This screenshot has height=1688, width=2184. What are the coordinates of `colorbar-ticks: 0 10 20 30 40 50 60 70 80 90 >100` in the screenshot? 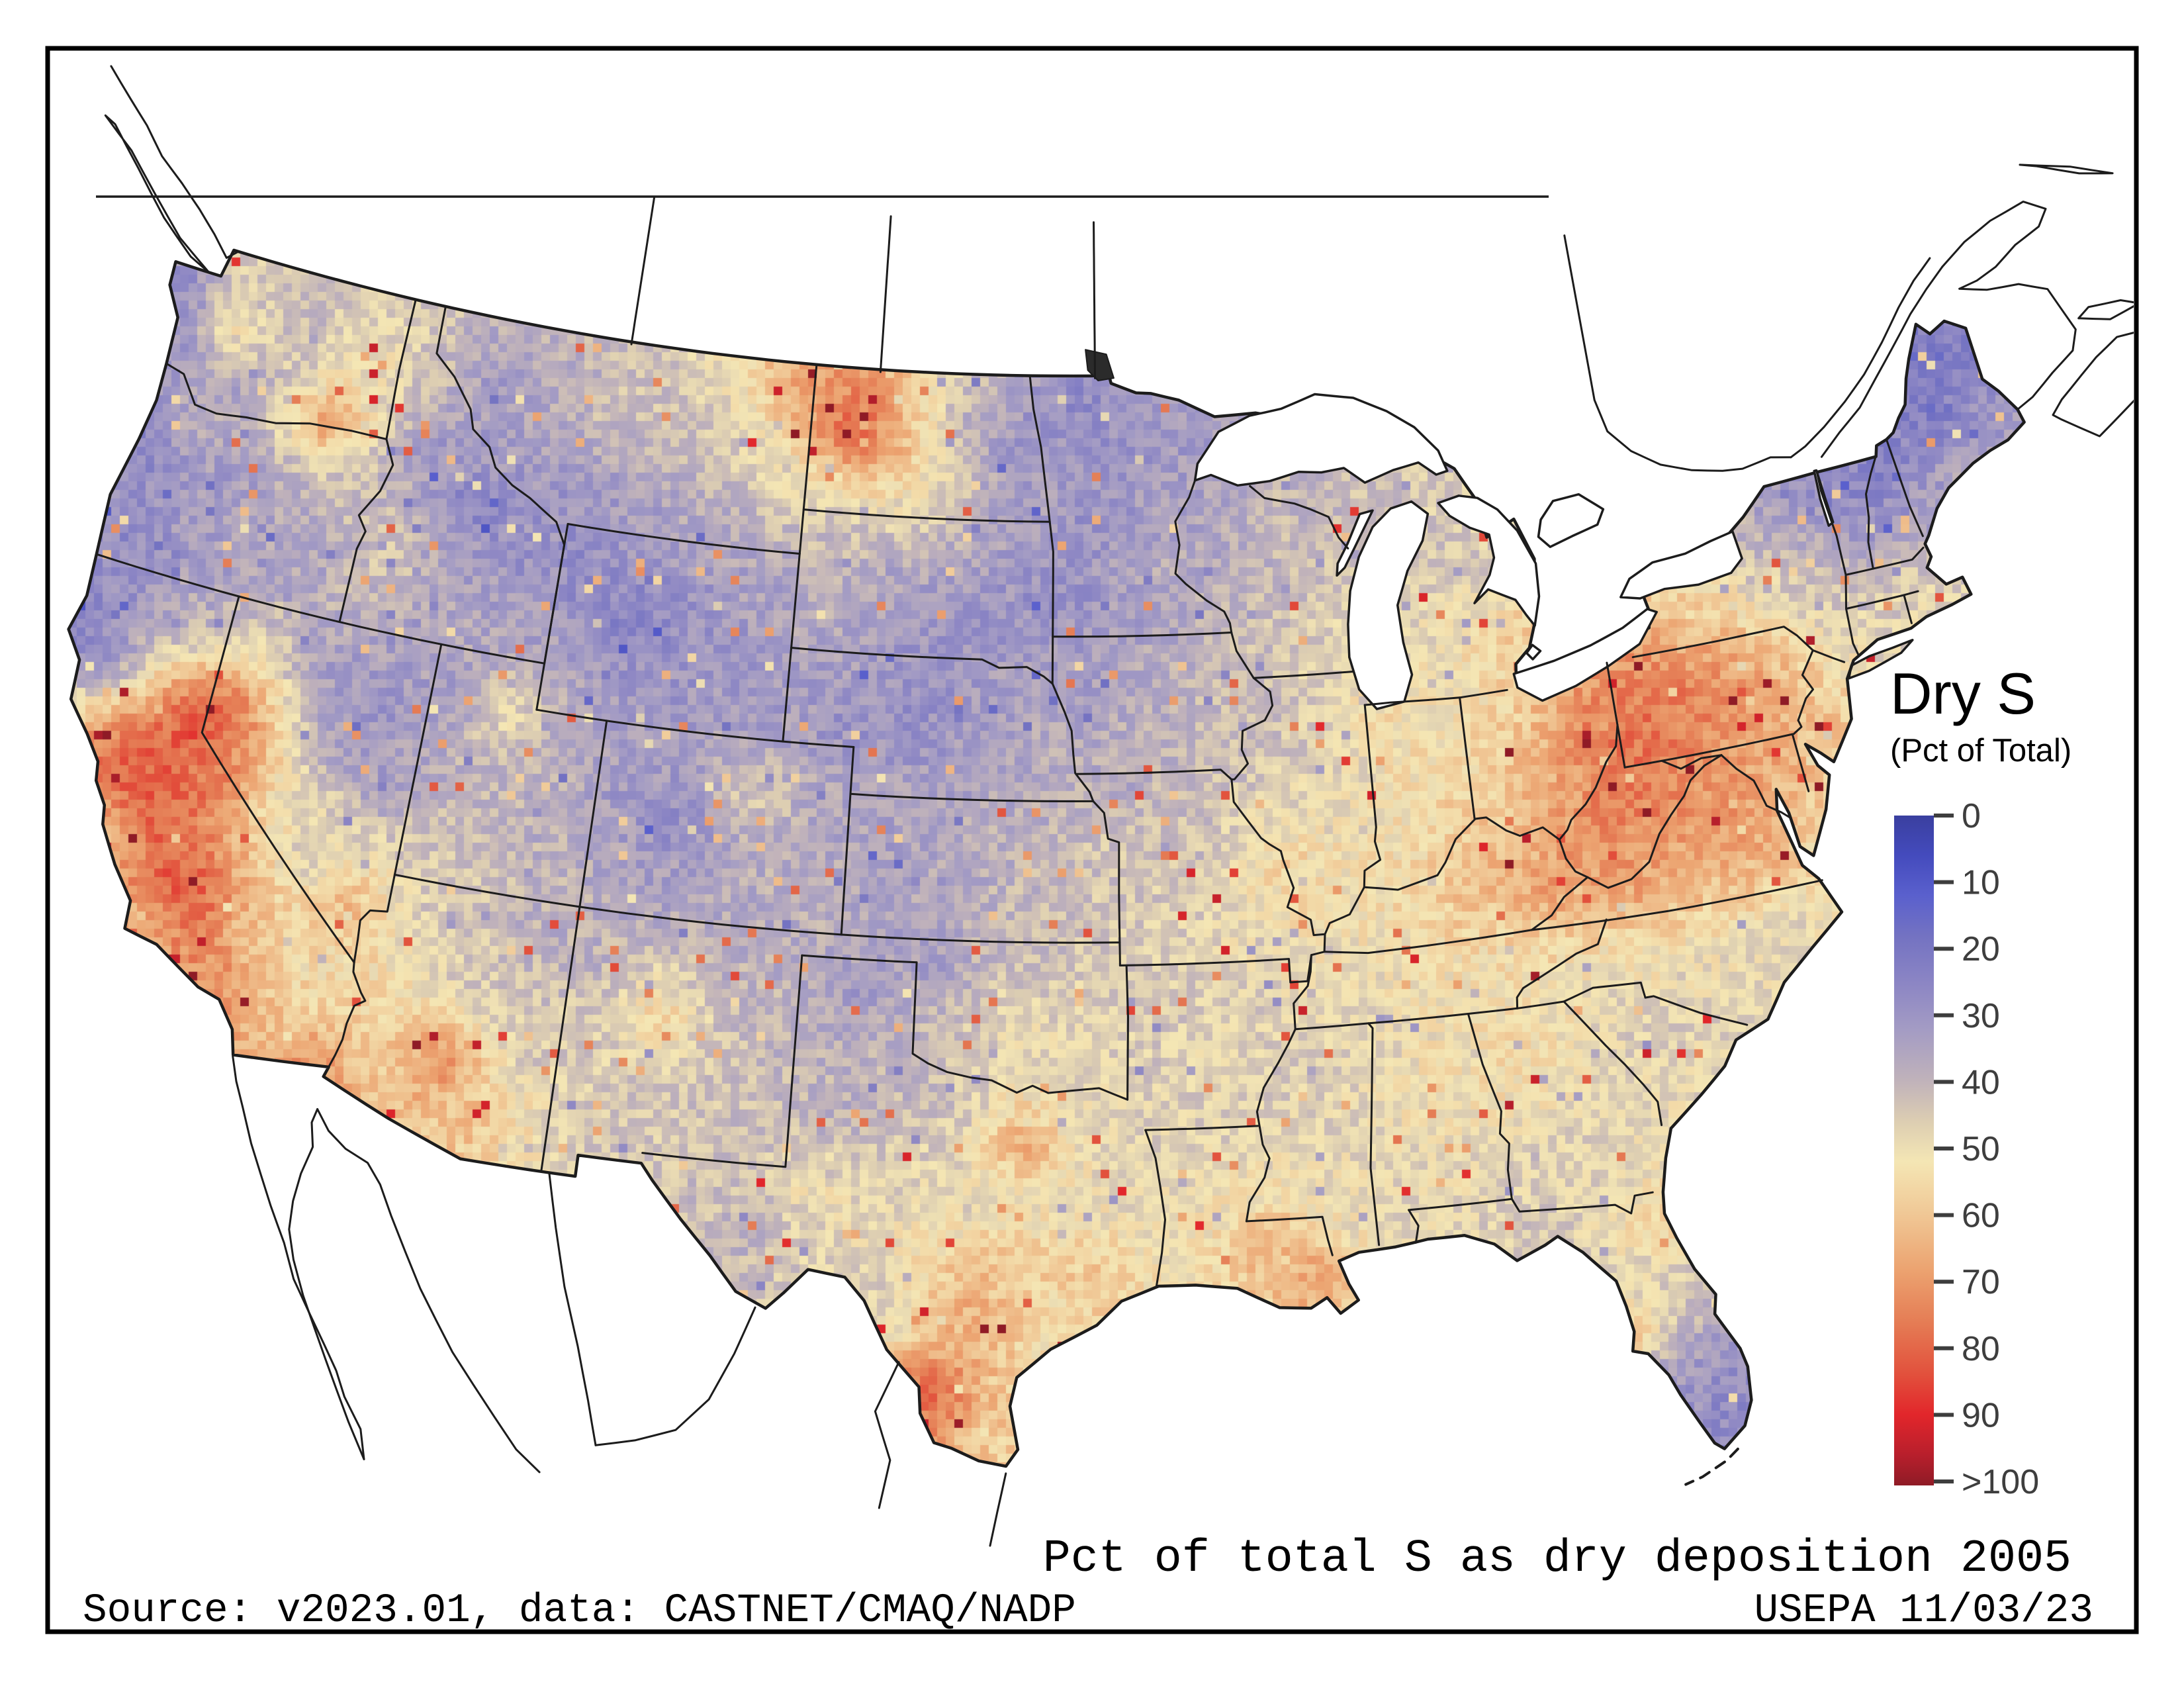 It's located at (1986, 1149).